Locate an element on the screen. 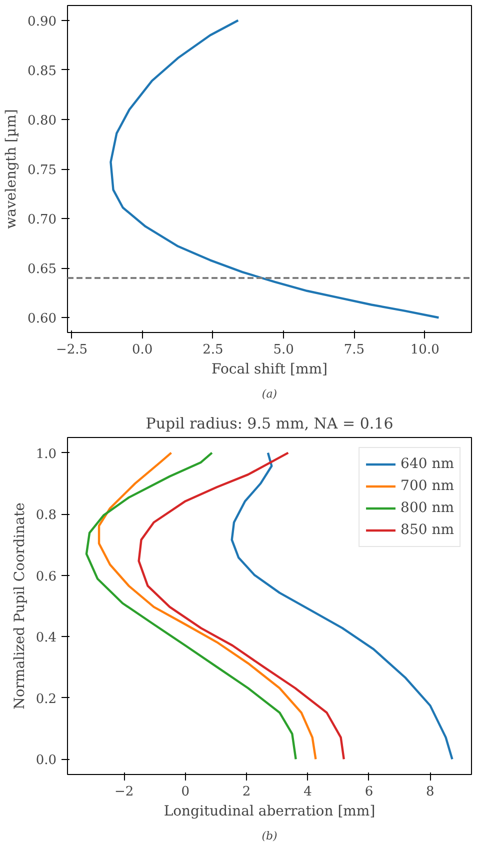  y-tick-label: 0.0 is located at coordinates (46, 760).